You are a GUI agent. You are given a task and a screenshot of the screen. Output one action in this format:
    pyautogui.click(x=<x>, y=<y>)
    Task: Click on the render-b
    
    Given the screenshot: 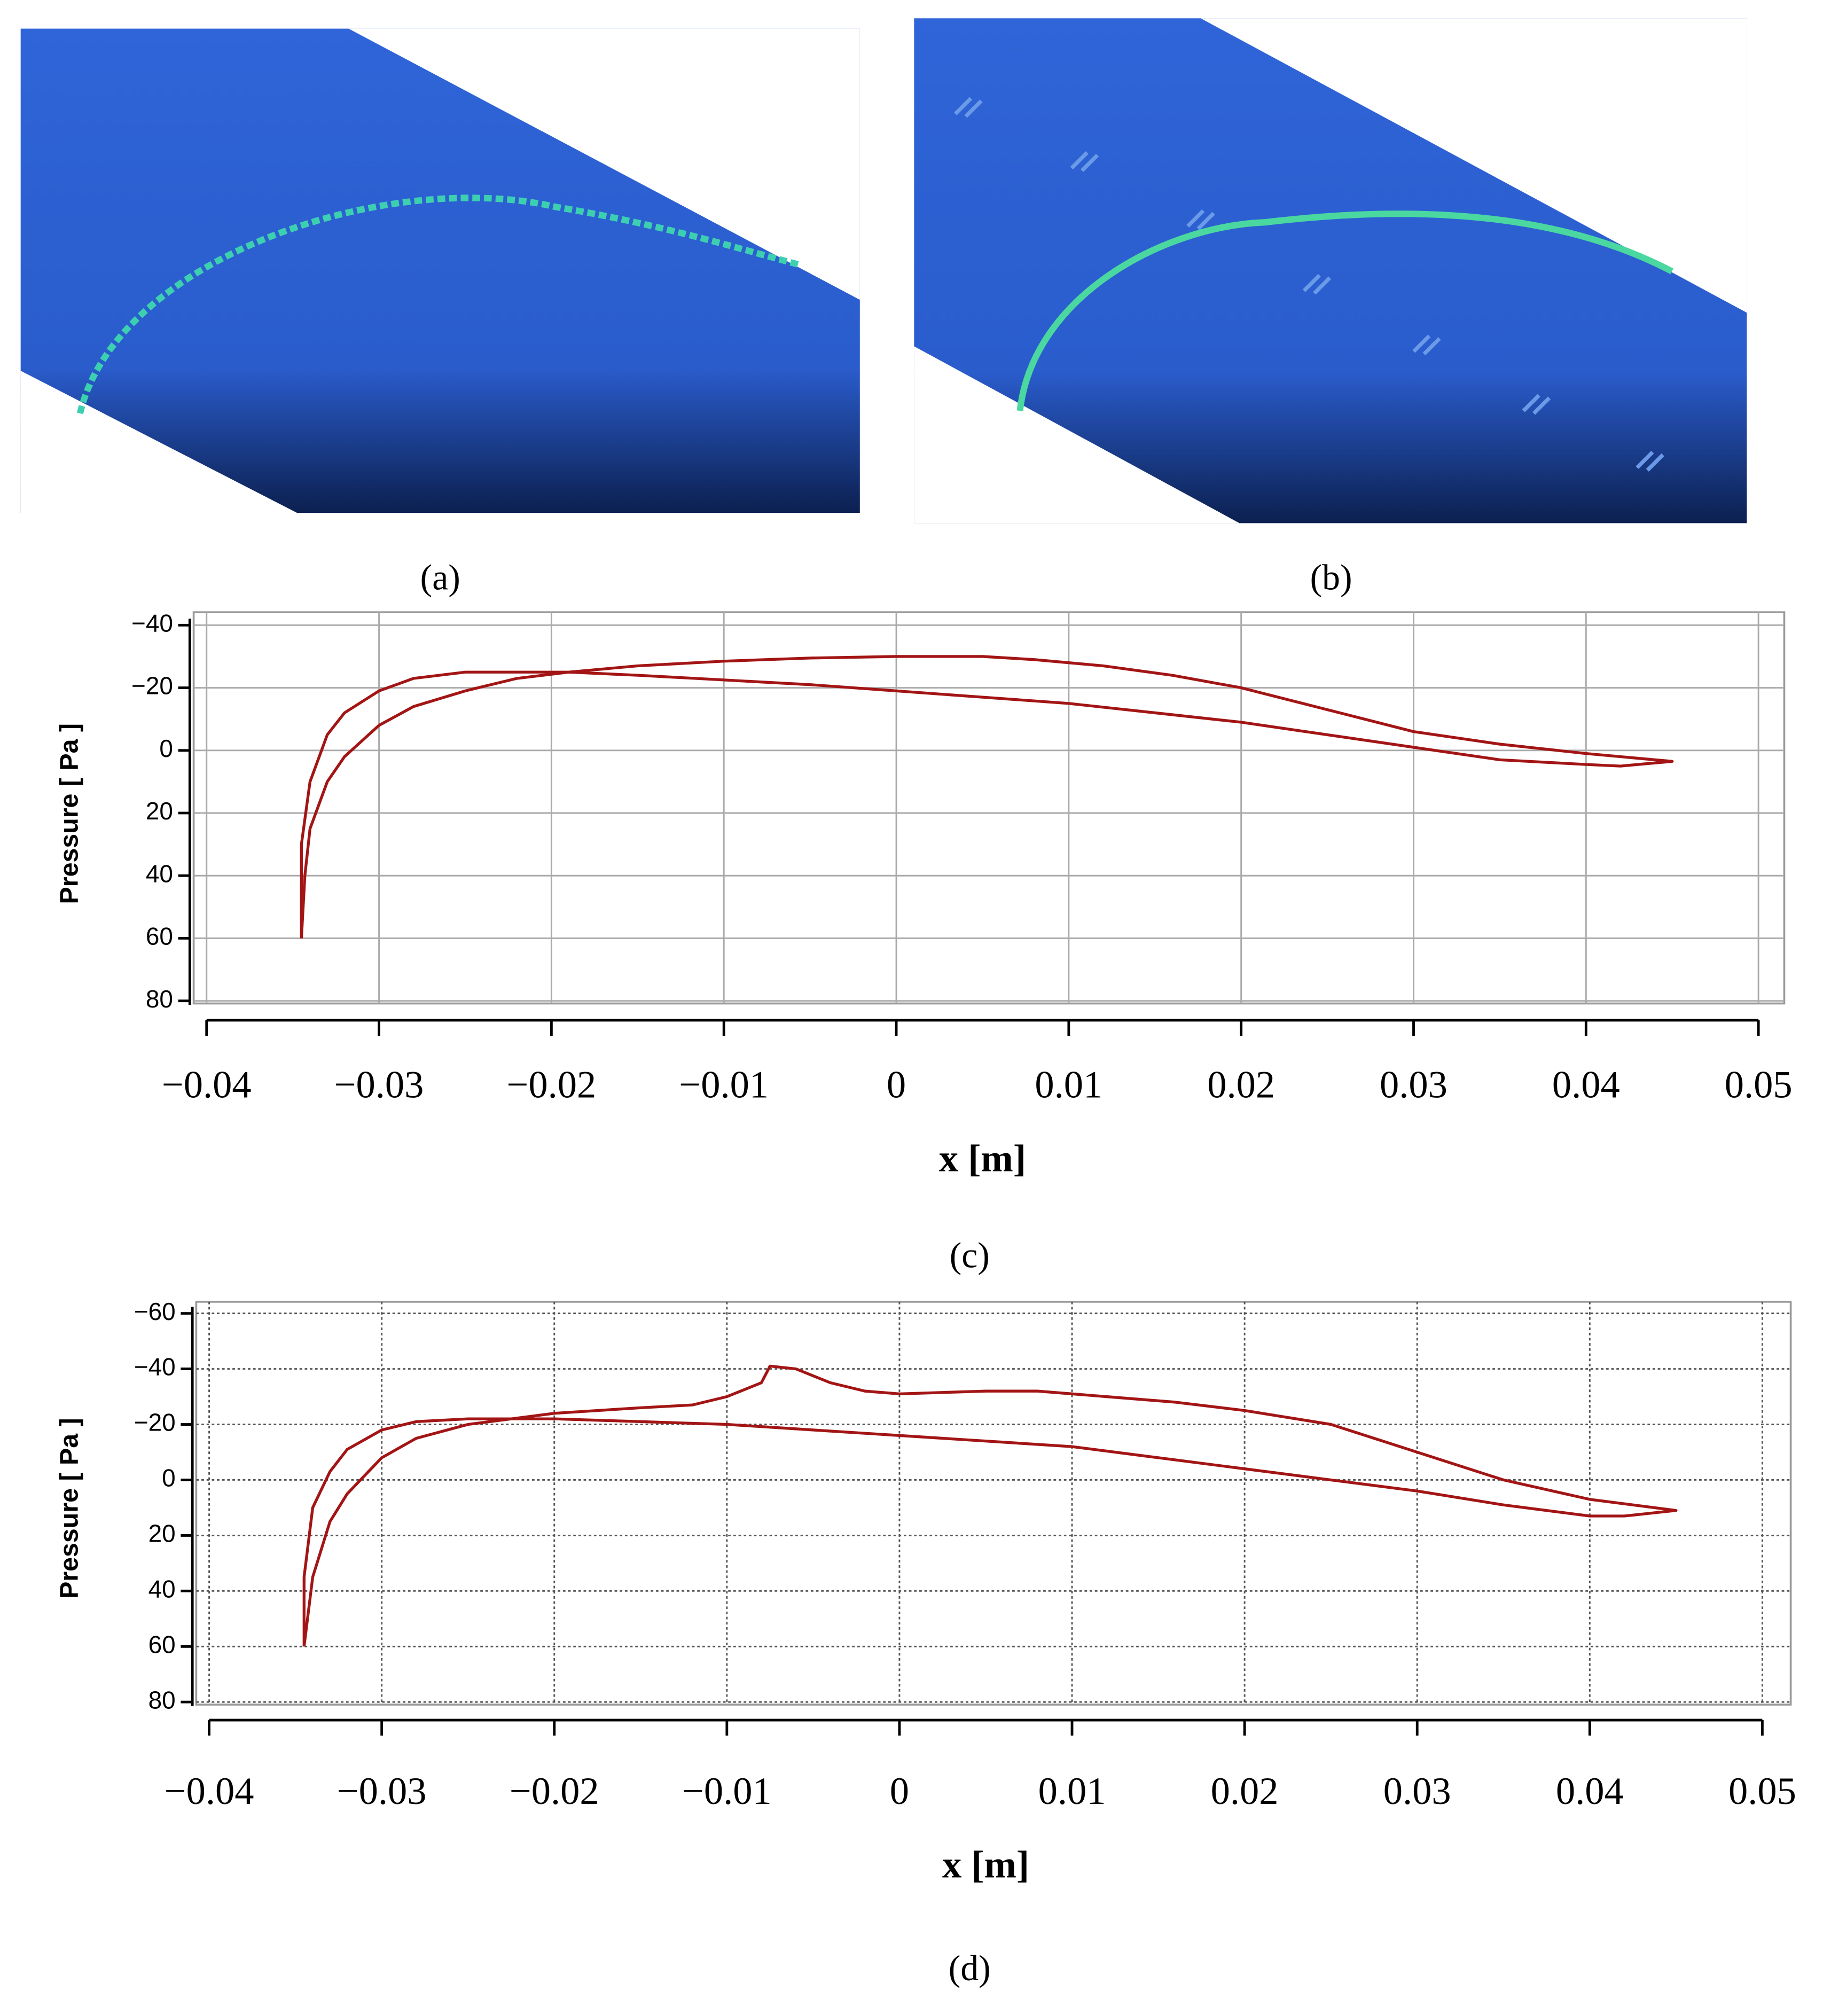 What is the action you would take?
    pyautogui.click(x=1330, y=270)
    